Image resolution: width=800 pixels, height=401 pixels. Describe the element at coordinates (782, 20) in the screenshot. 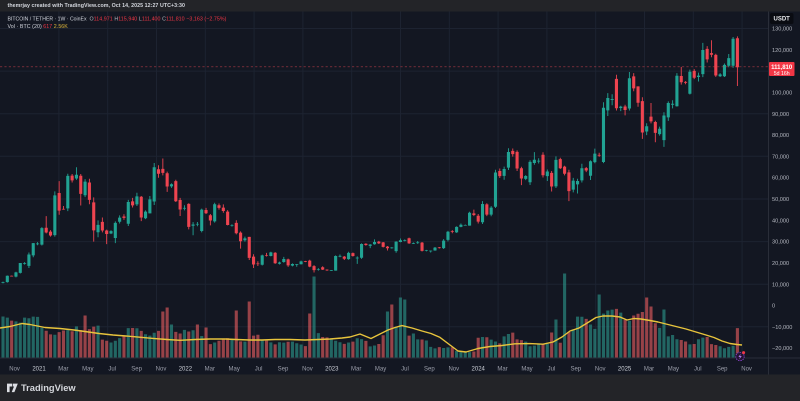

I see `svg-text: USDT` at that location.